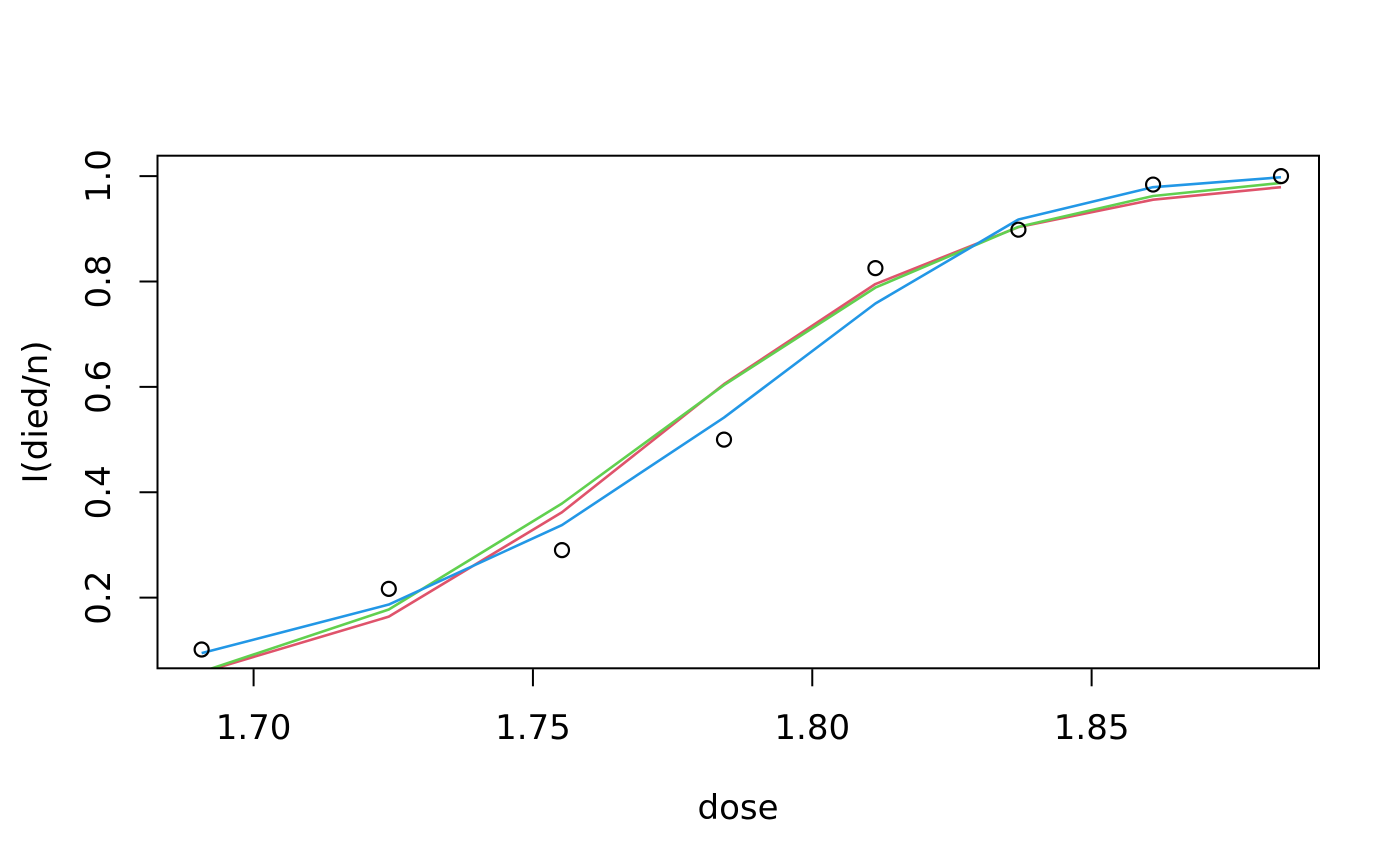  What do you see at coordinates (99, 281) in the screenshot?
I see `y-tick-label: 0.8` at bounding box center [99, 281].